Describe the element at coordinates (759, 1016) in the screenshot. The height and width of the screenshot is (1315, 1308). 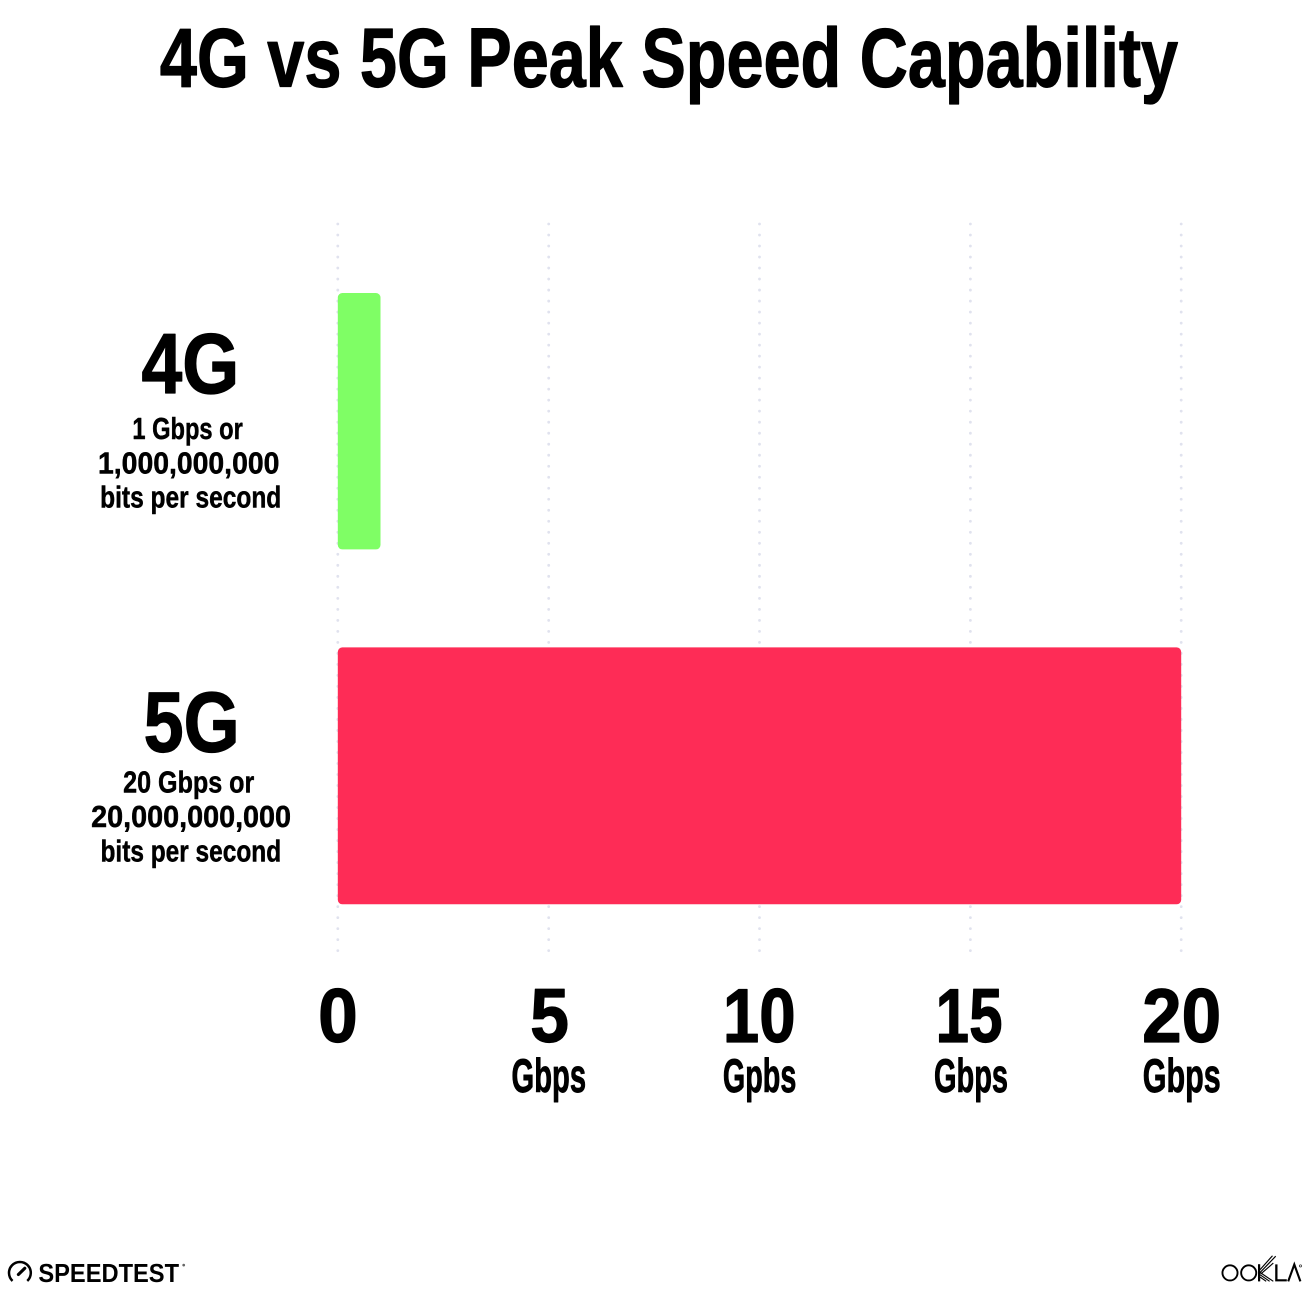
I see `svg-text: 10` at that location.